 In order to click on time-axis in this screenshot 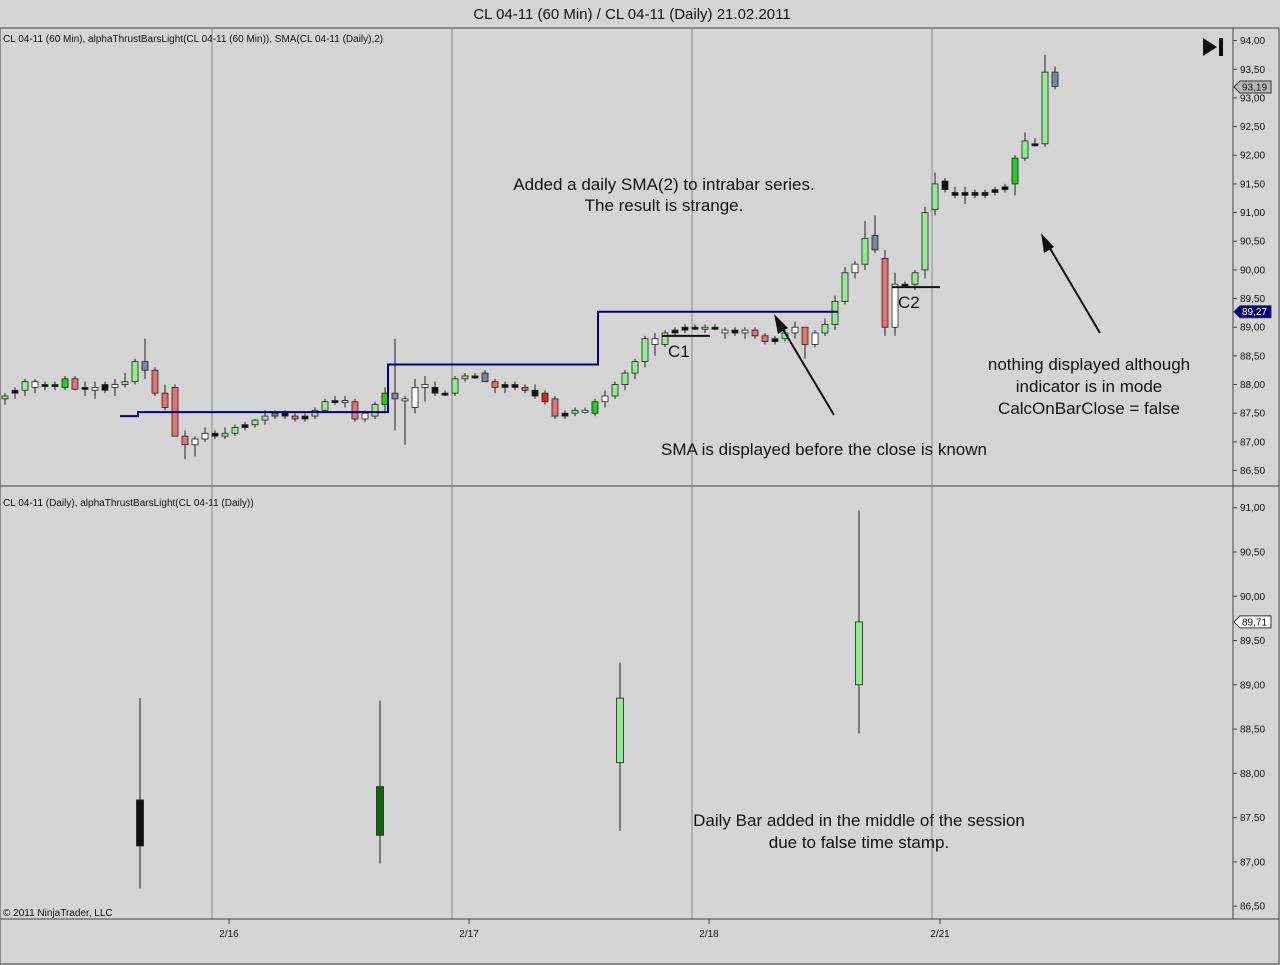, I will do `click(640, 941)`.